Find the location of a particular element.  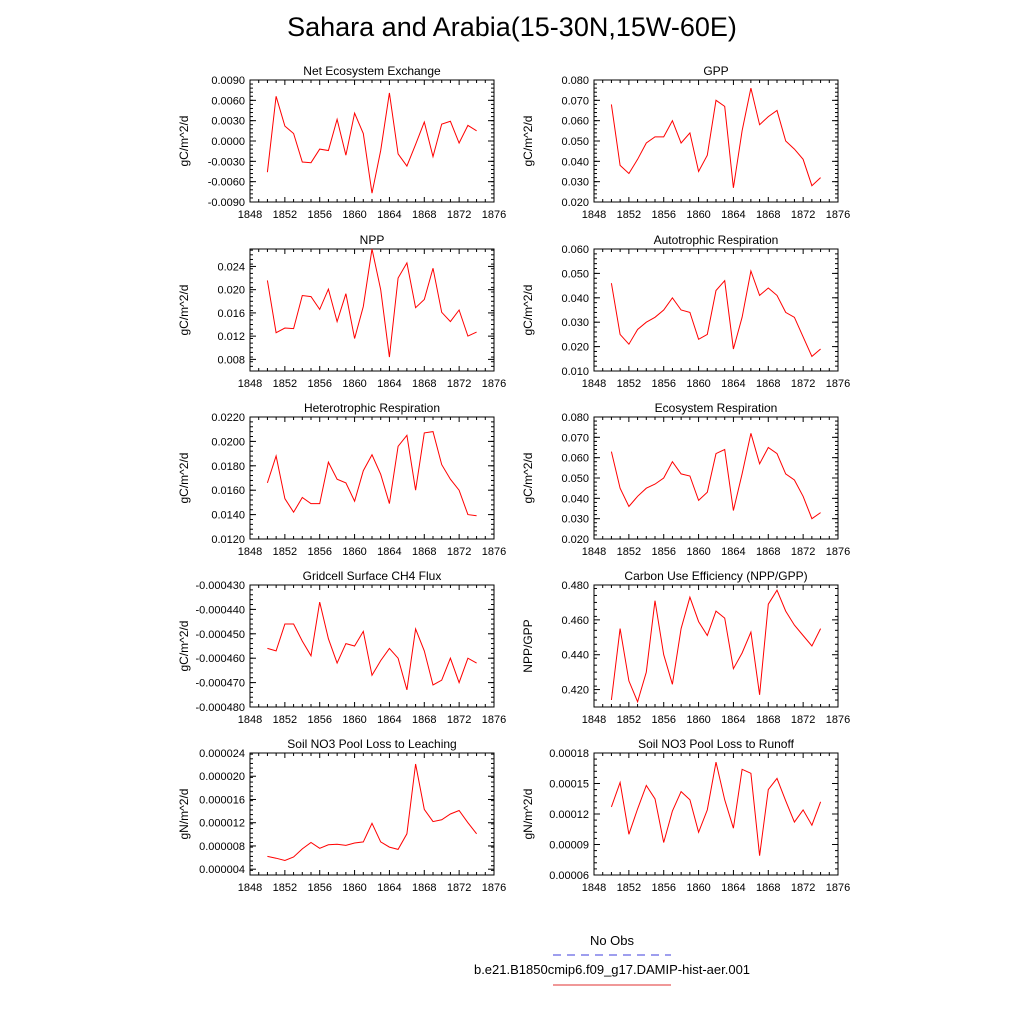

y-tick-label: 0.0120 is located at coordinates (228, 540).